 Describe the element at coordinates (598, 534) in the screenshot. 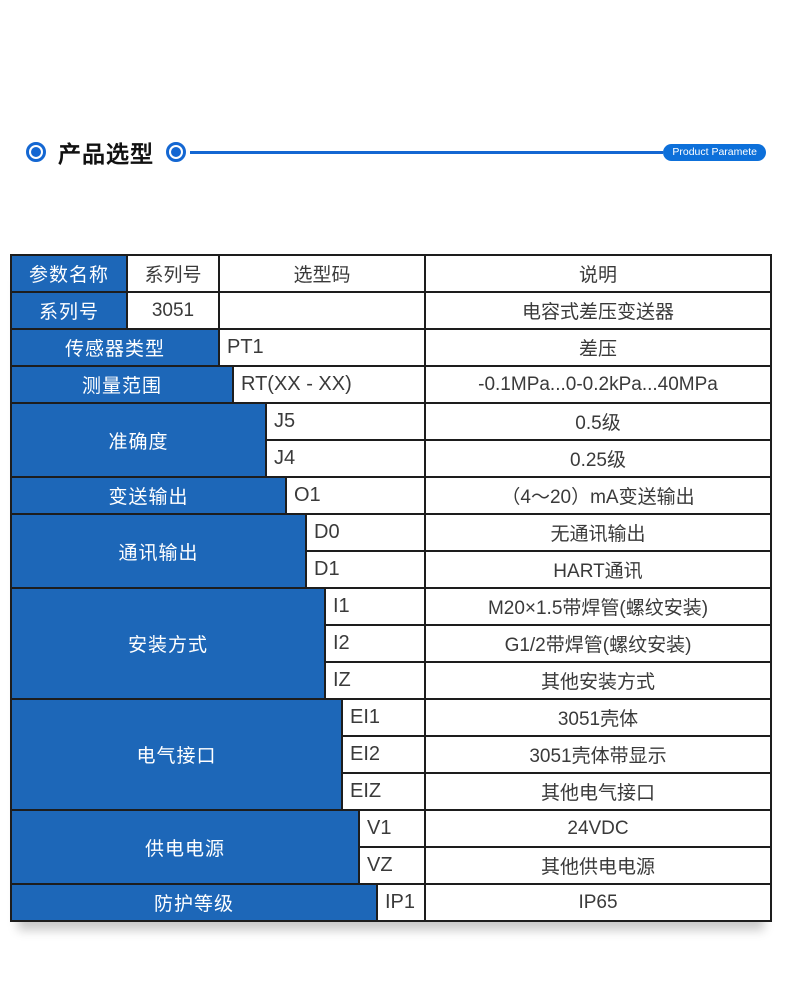

I see `desc-cell: 无通讯输出` at that location.